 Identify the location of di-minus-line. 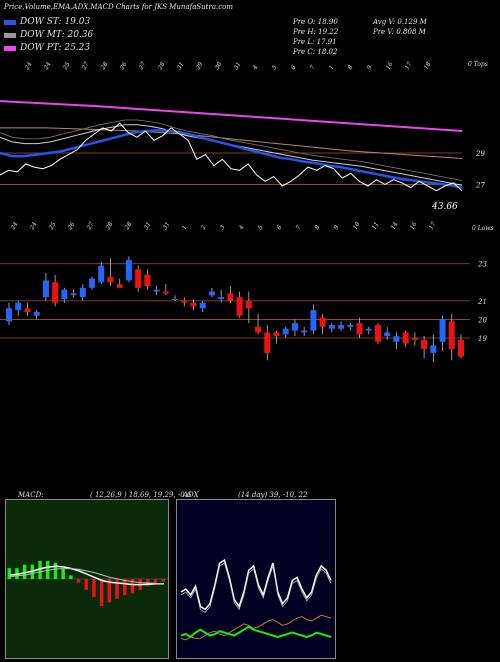
(256, 627).